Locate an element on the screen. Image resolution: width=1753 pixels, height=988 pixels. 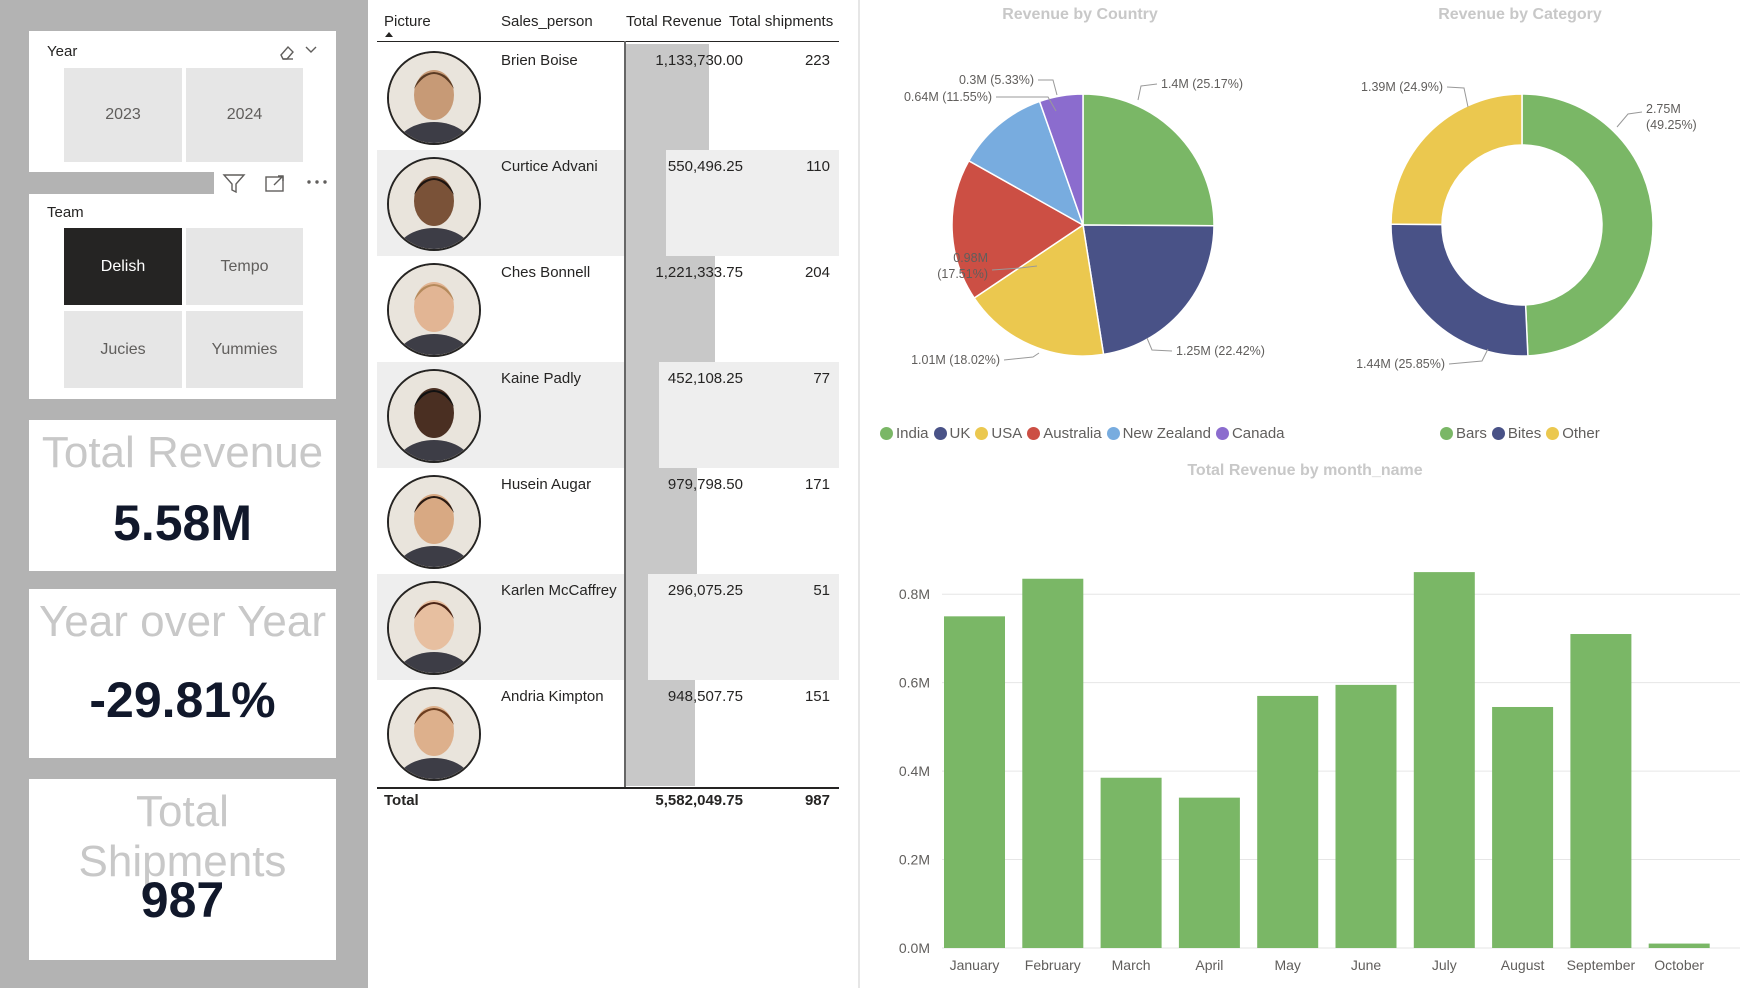
bar-june is located at coordinates (1366, 816).